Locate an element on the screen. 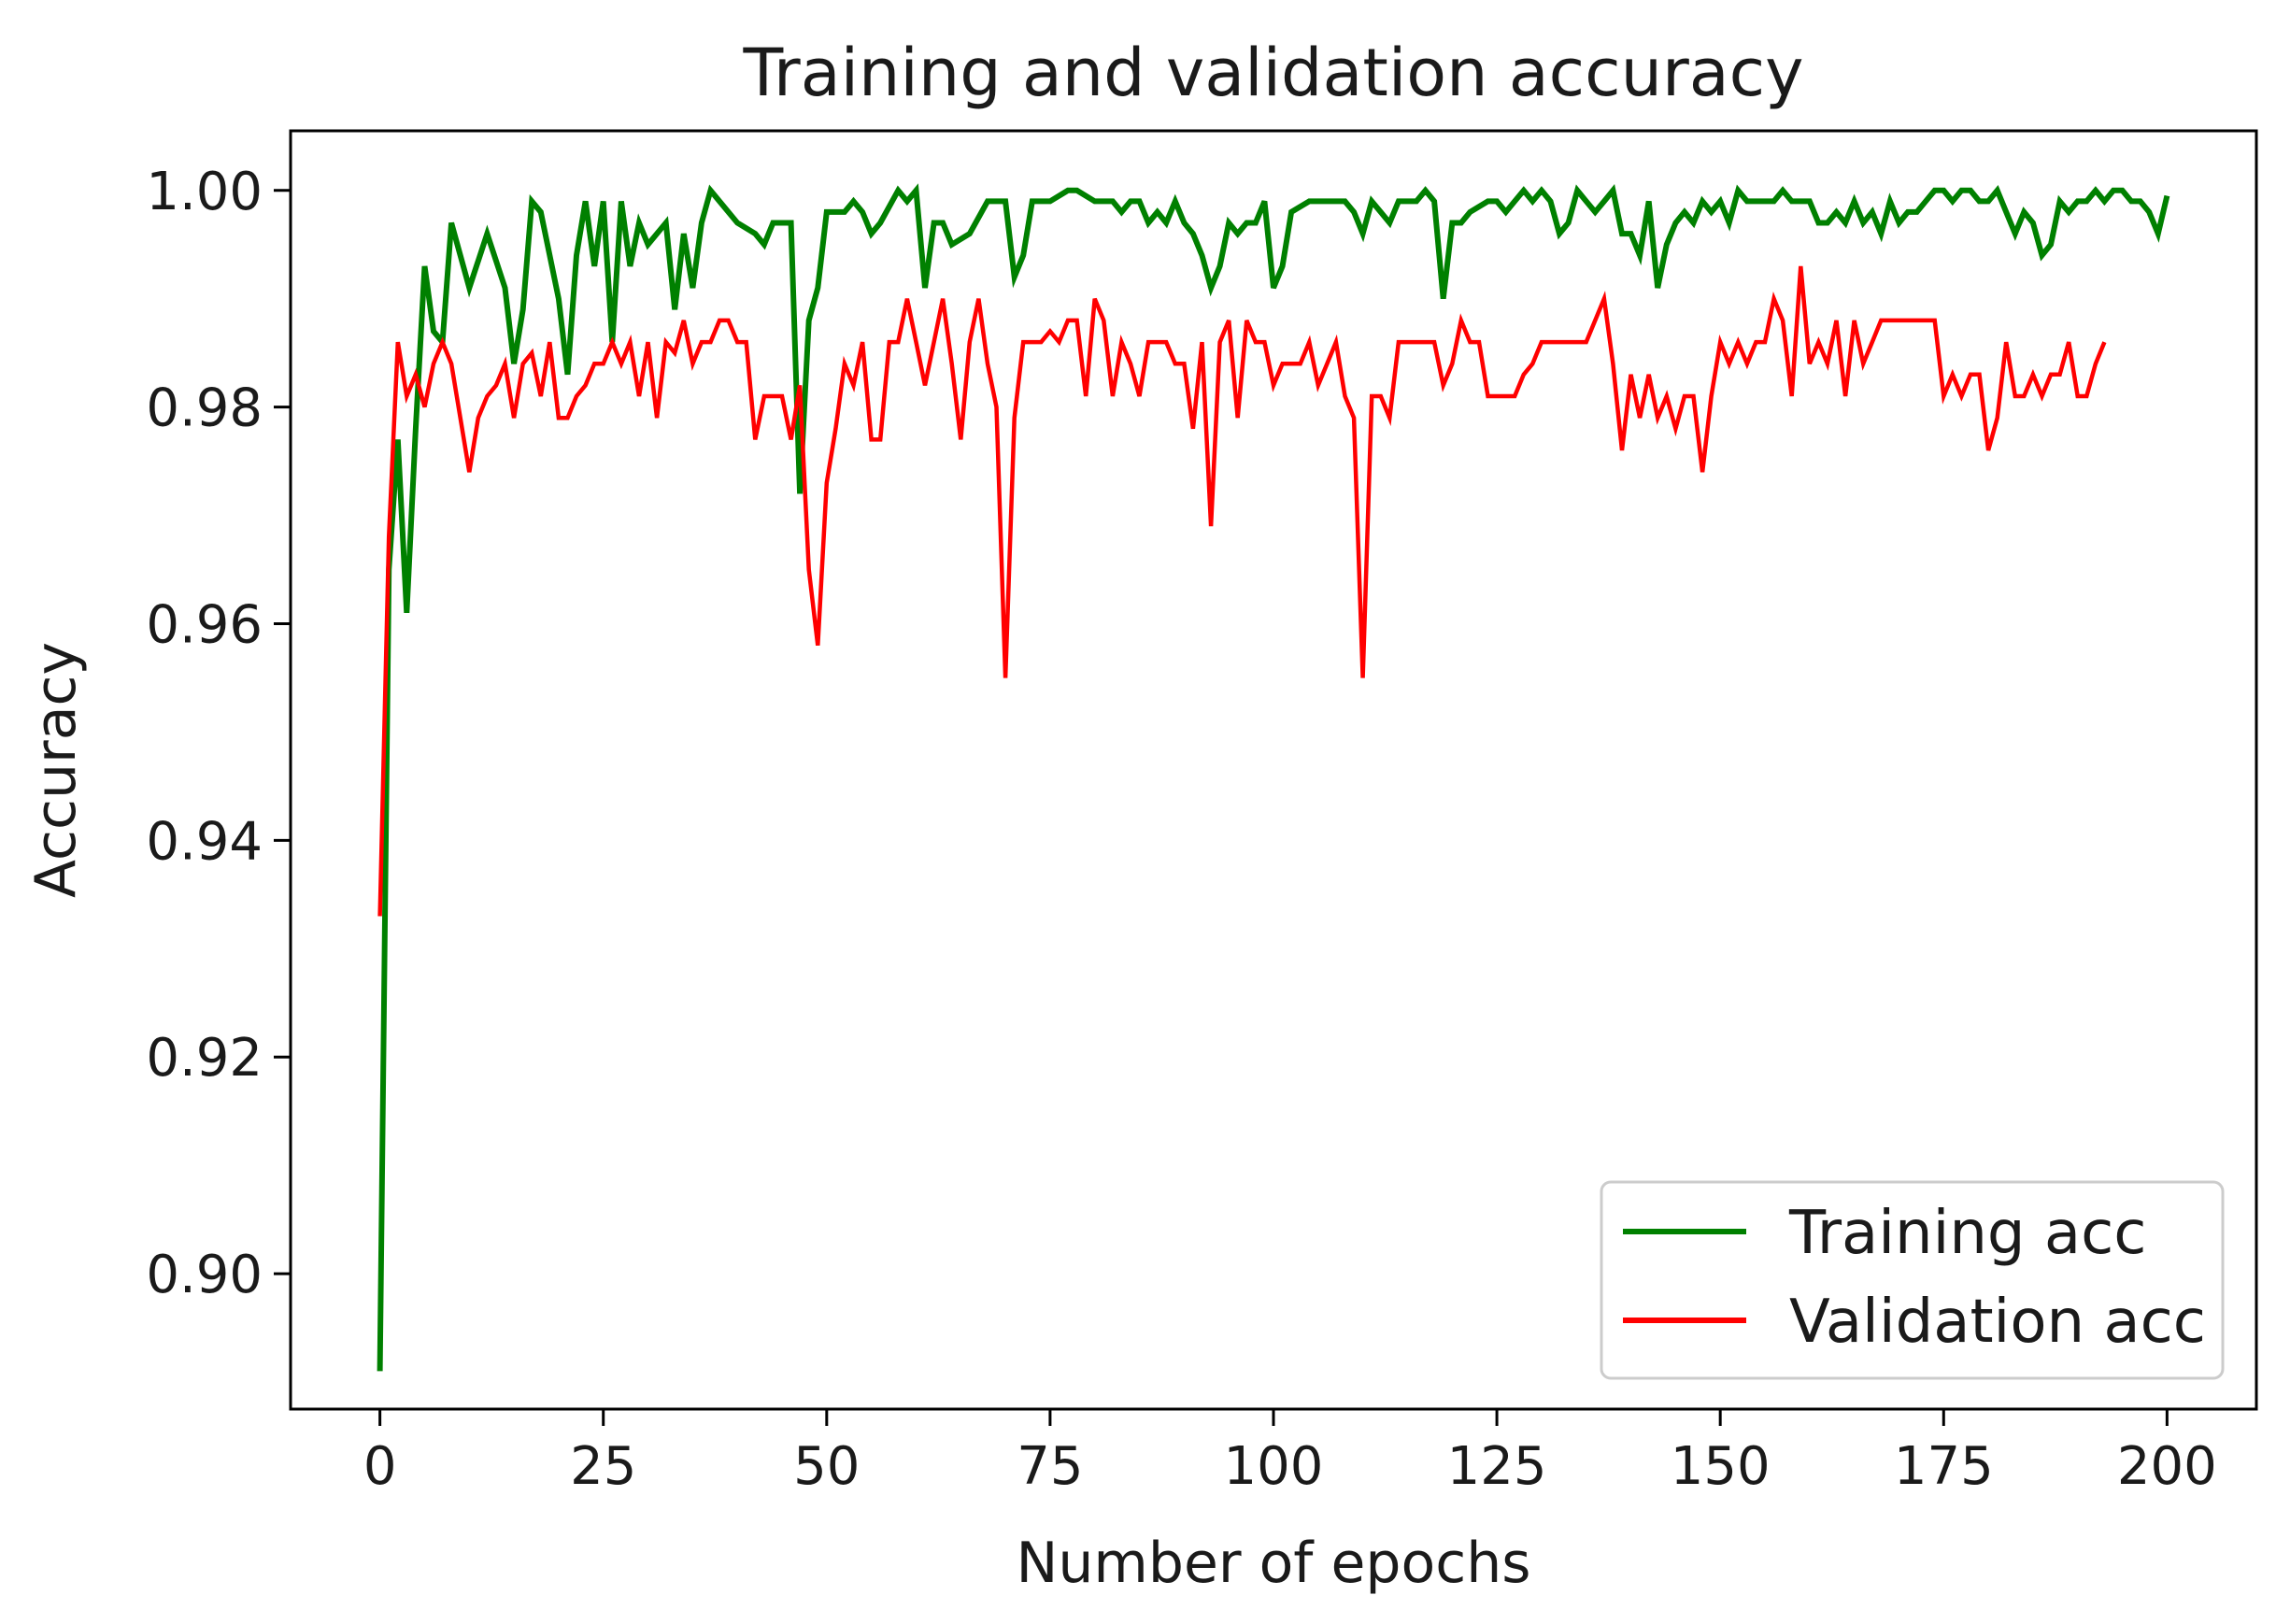 The height and width of the screenshot is (1624, 2276). legend-label-validation: Validation acc is located at coordinates (1997, 1322).